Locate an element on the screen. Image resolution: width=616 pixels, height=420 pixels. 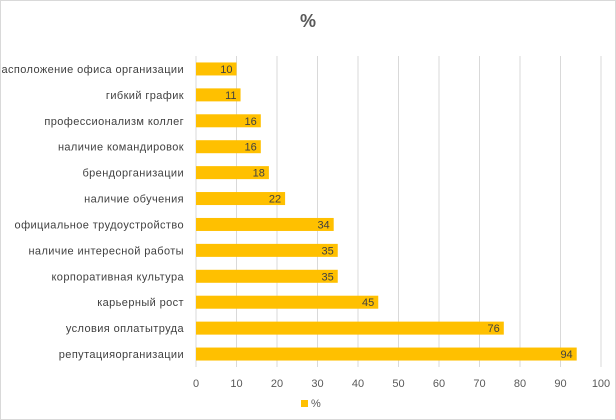
category-label: корпоративная культура is located at coordinates (117, 277).